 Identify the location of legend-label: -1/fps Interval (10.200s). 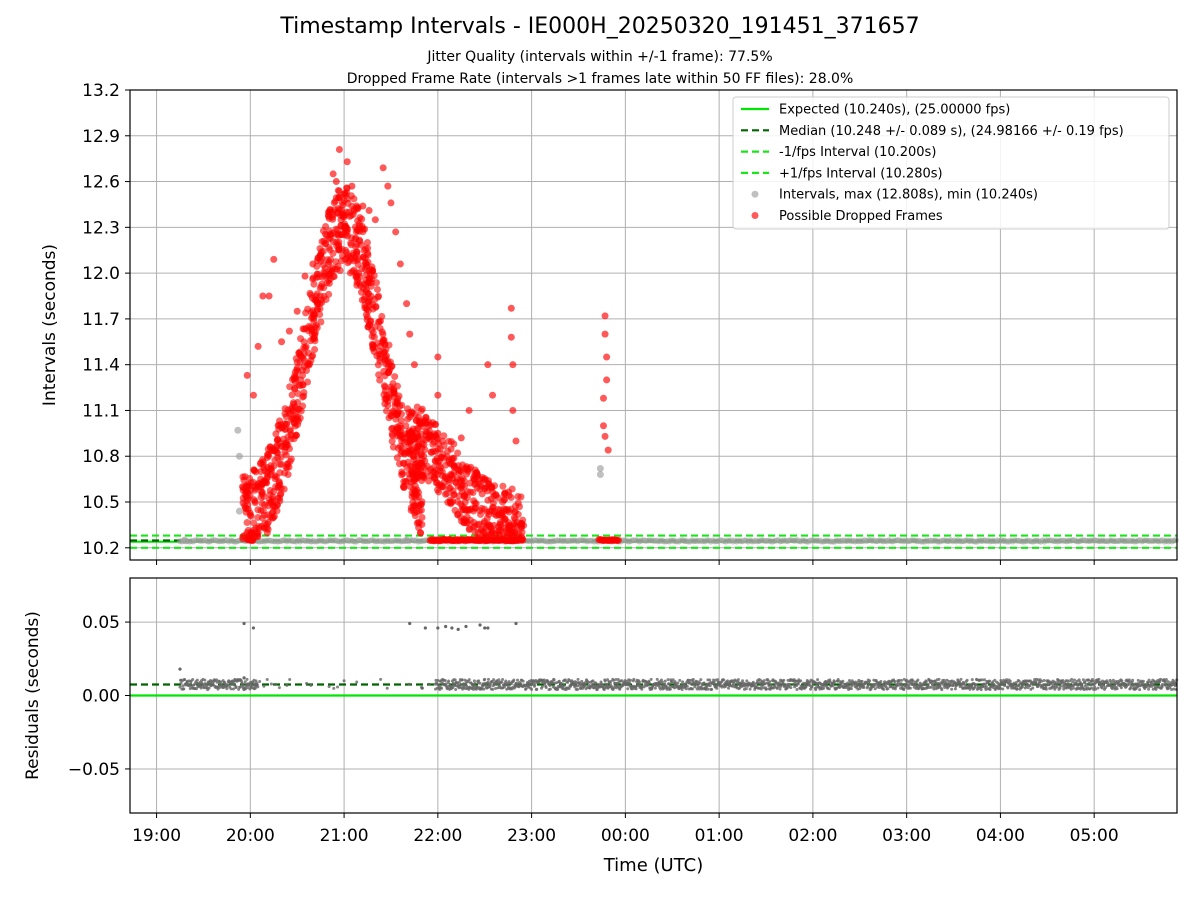
(857, 152).